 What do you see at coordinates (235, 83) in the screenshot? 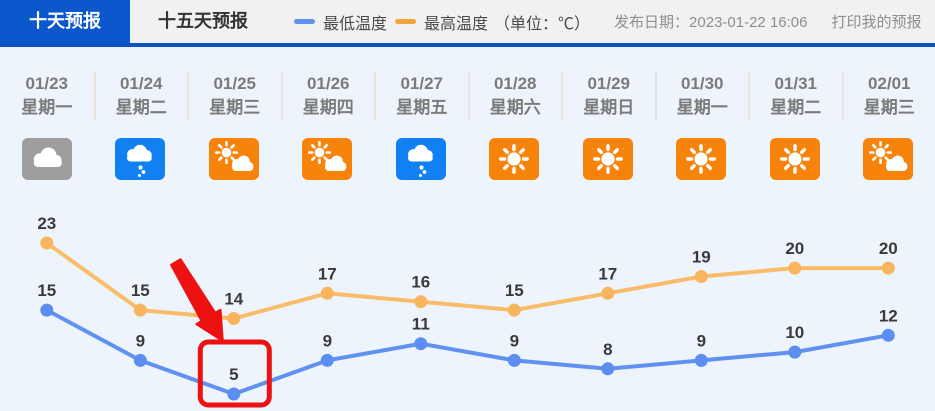
I see `day-date: 01/25` at bounding box center [235, 83].